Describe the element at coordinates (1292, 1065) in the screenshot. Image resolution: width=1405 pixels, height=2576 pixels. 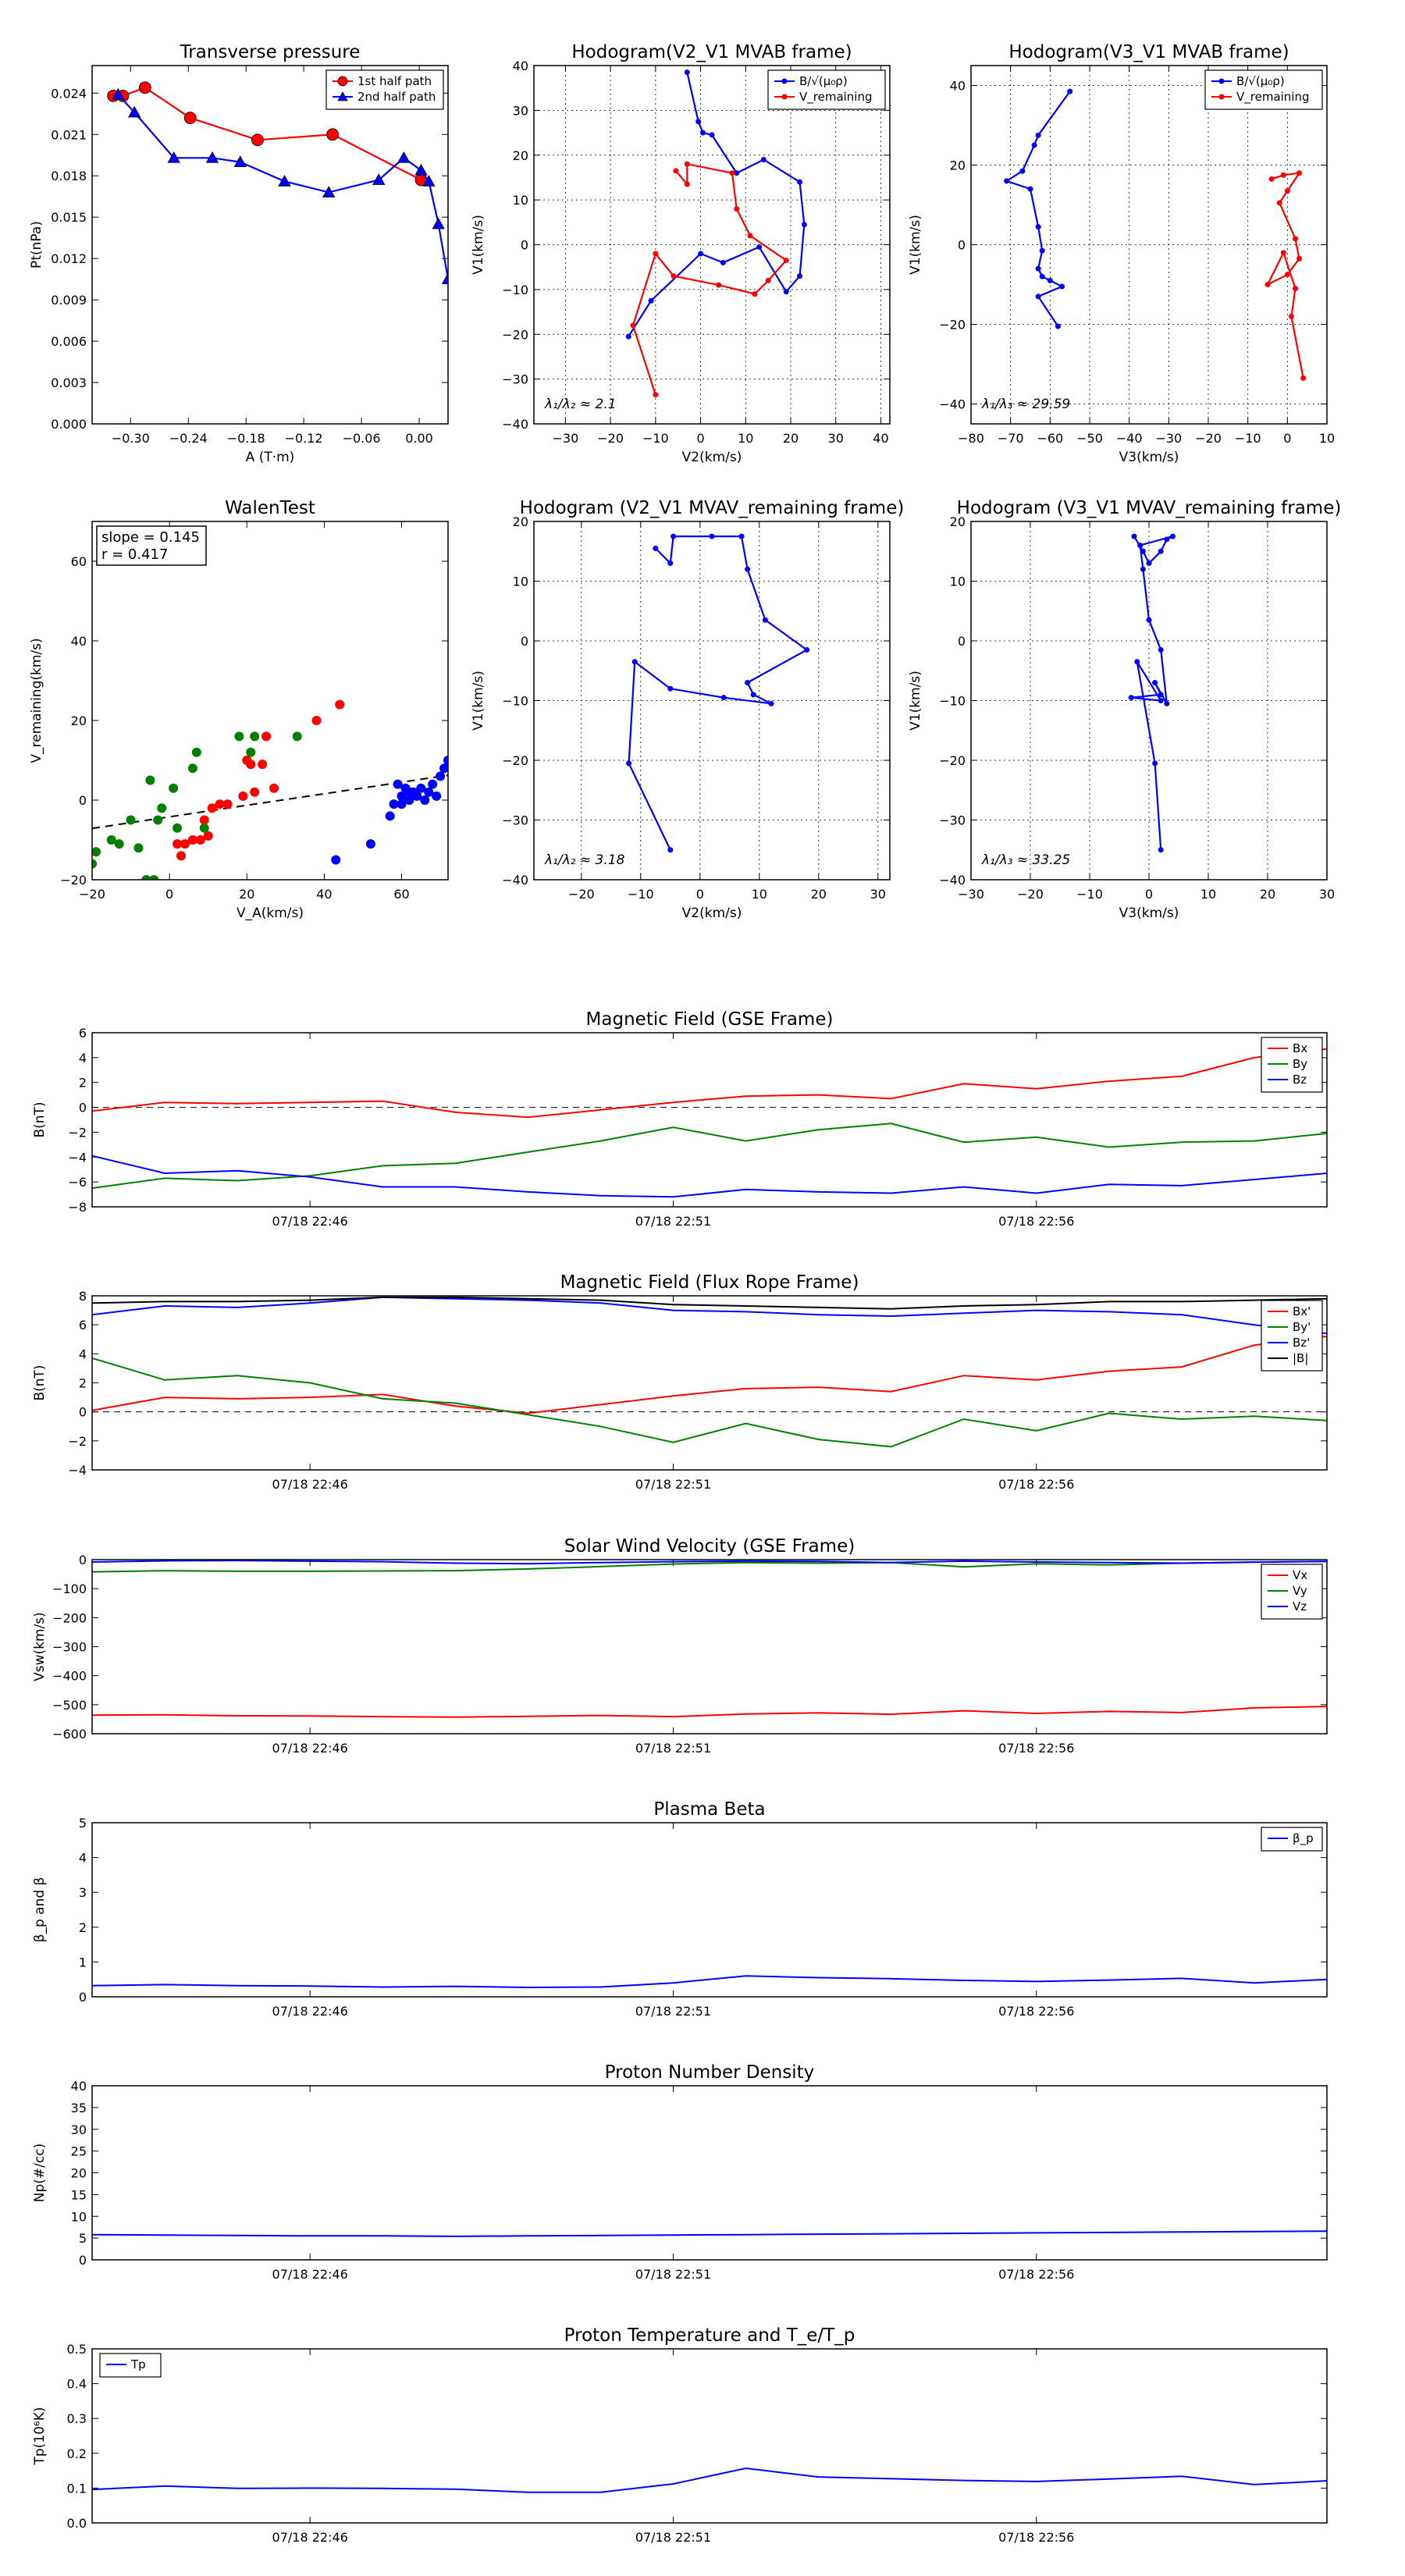
I see `legend: Bx By Bz` at that location.